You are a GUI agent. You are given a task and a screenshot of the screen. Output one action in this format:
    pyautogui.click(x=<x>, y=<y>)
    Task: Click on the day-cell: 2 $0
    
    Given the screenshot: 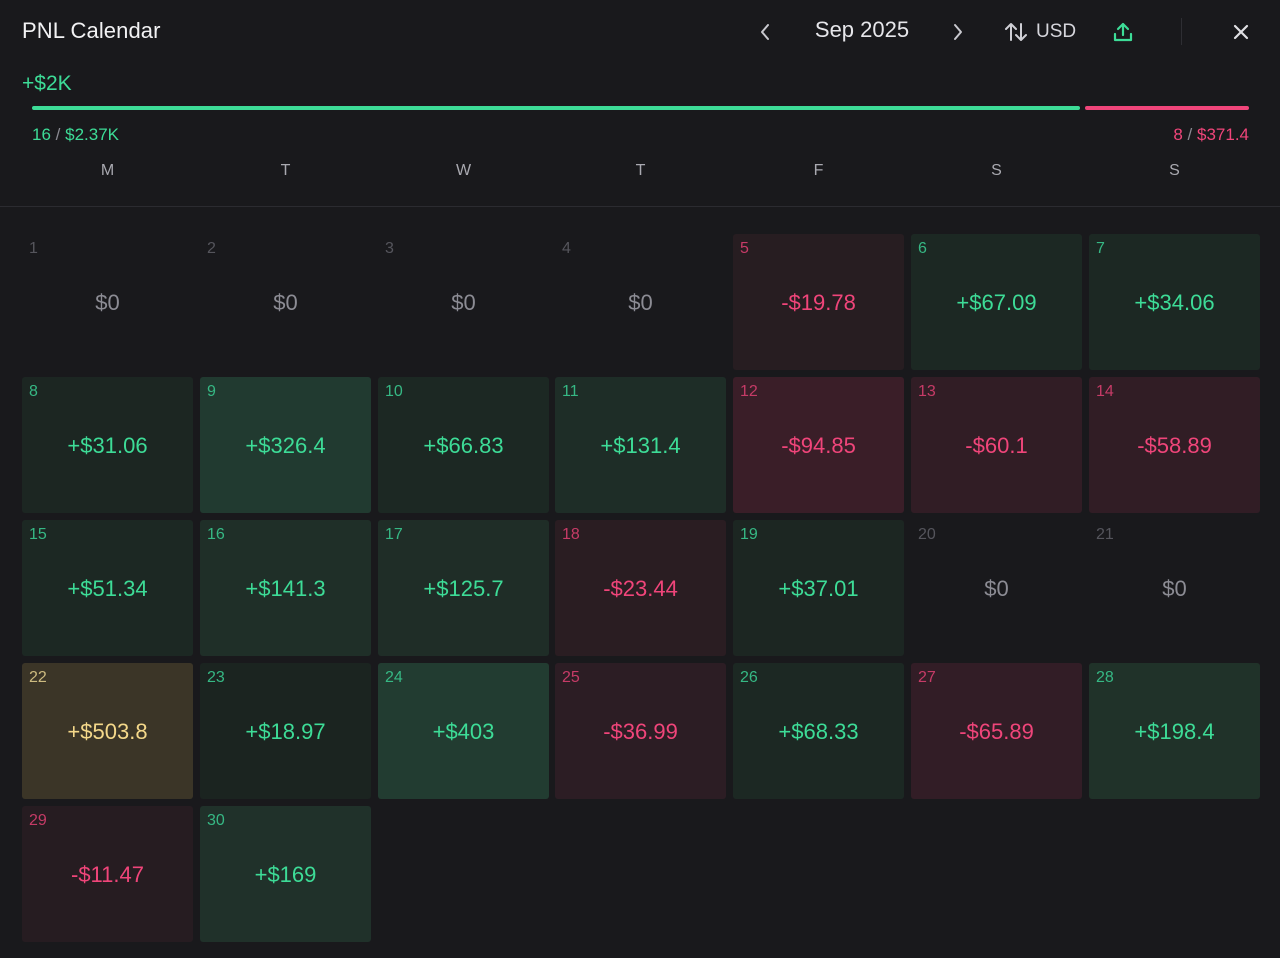 What is the action you would take?
    pyautogui.click(x=285, y=302)
    